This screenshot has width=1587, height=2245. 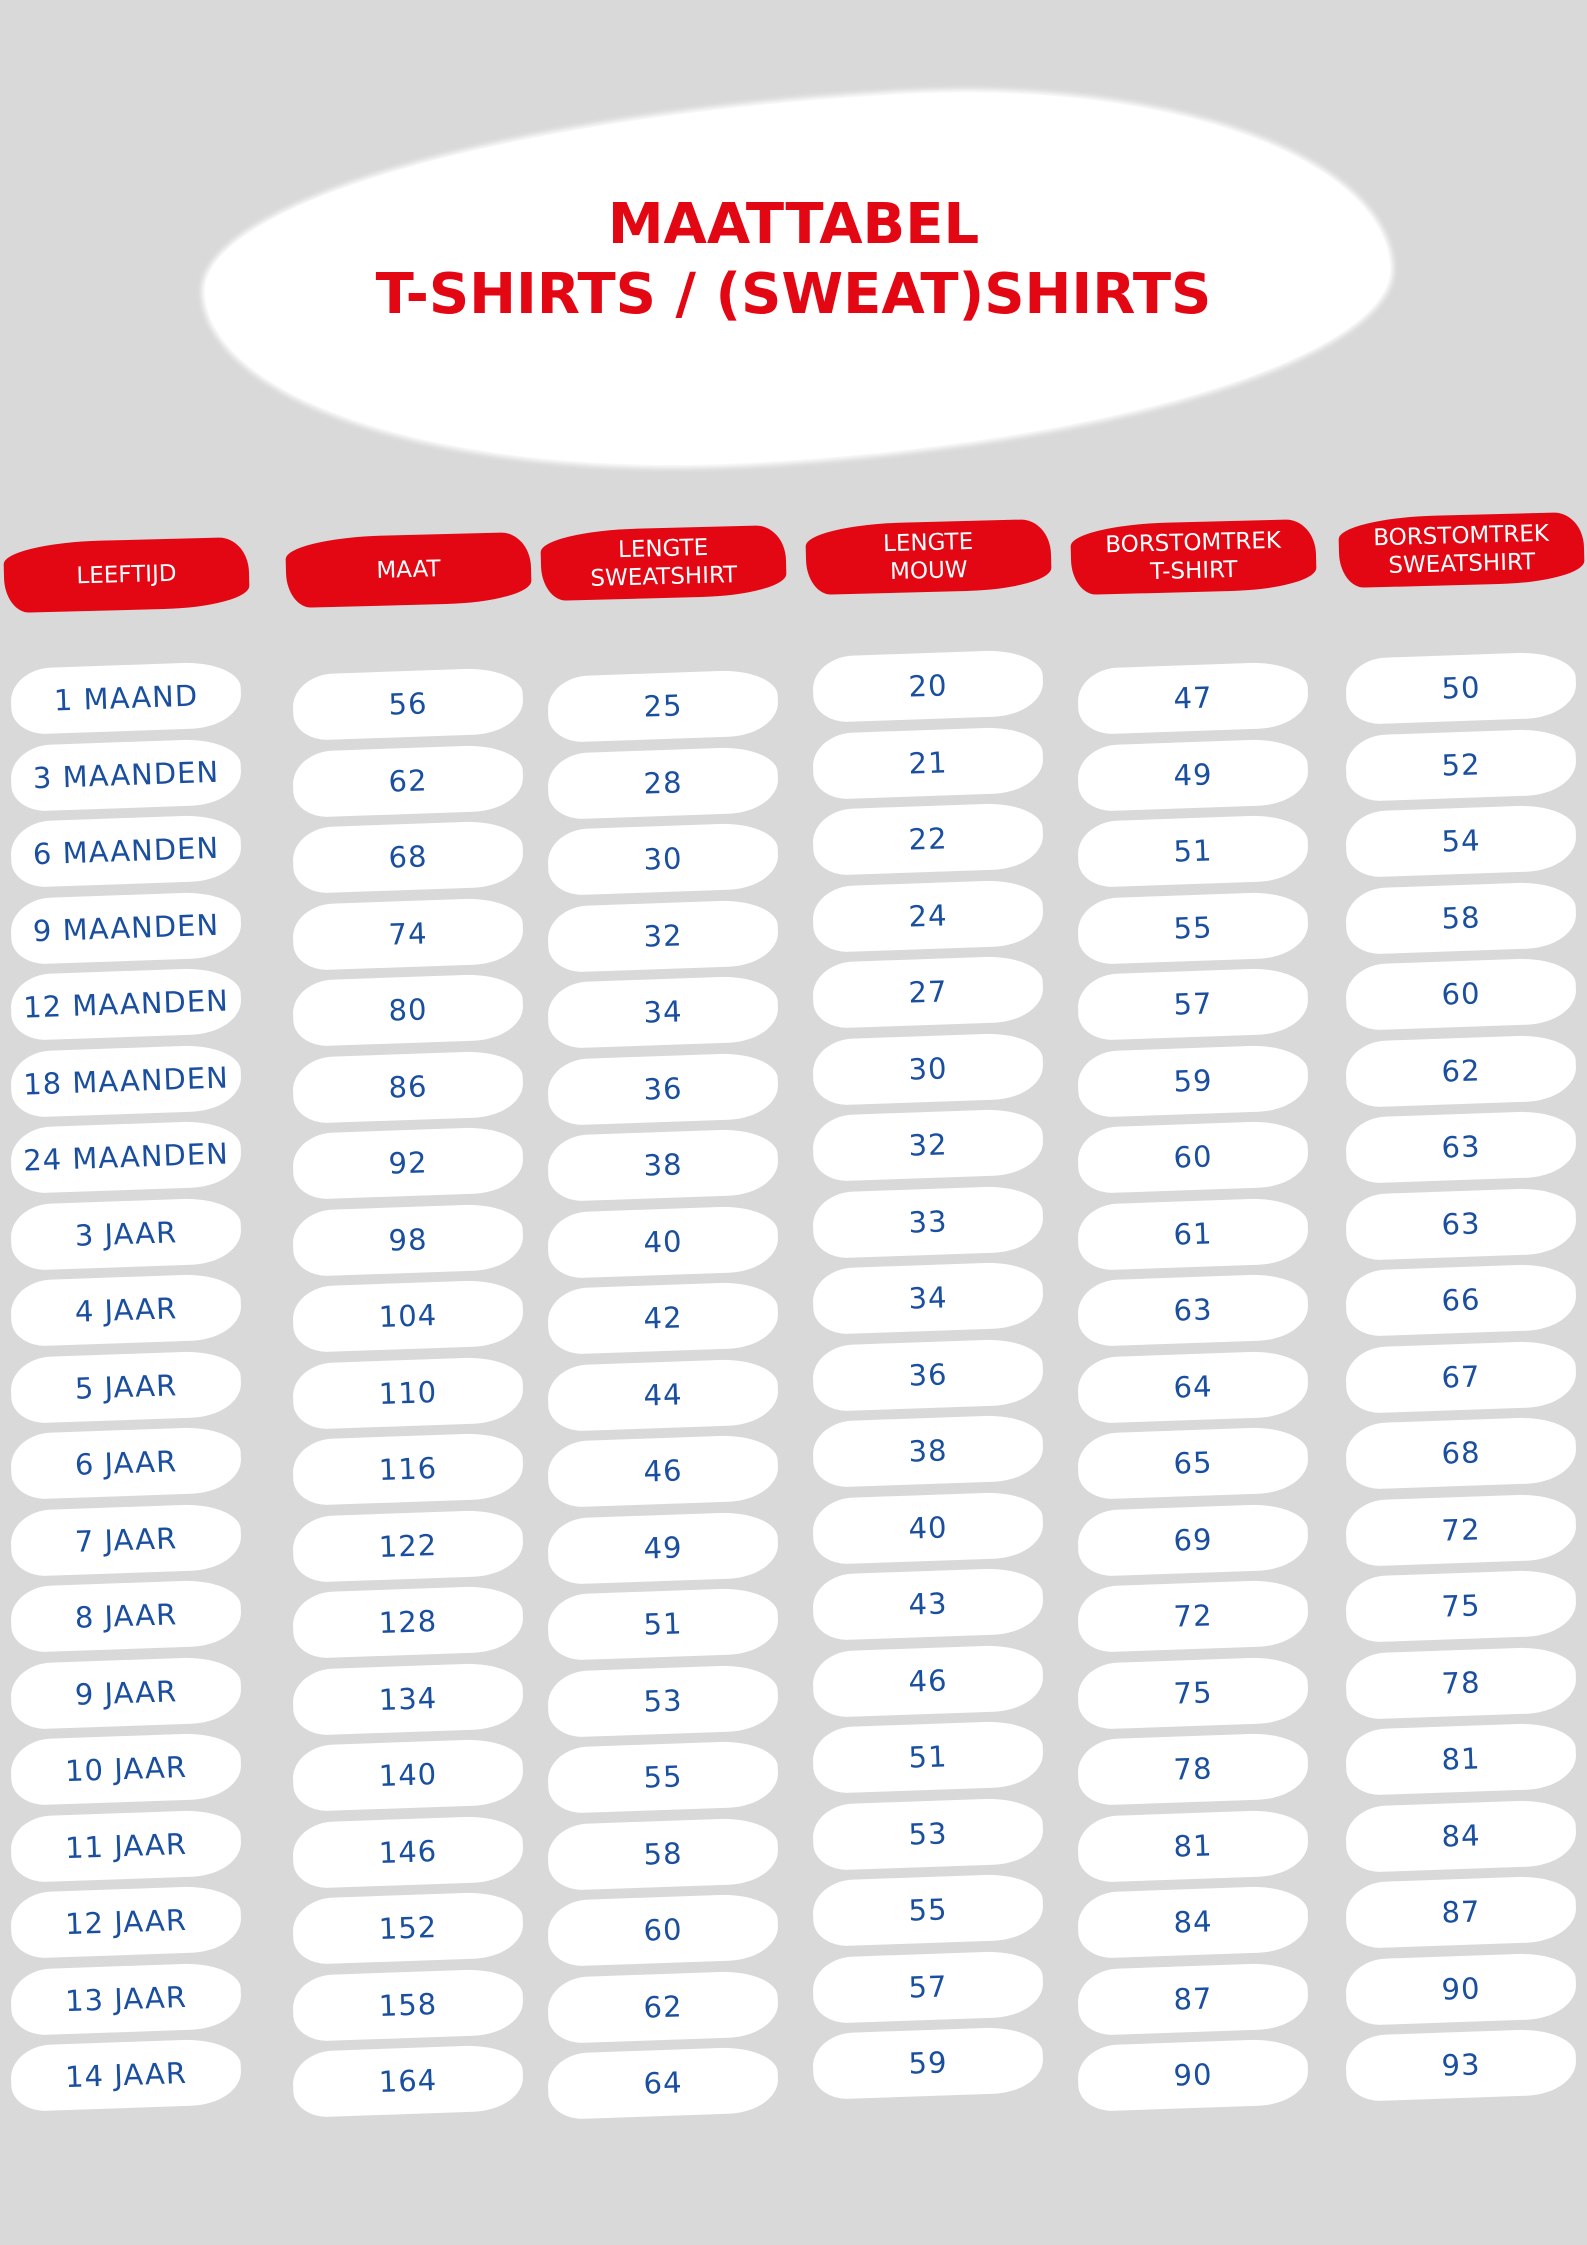 I want to click on table-cell-maat: 110, so click(x=408, y=1392).